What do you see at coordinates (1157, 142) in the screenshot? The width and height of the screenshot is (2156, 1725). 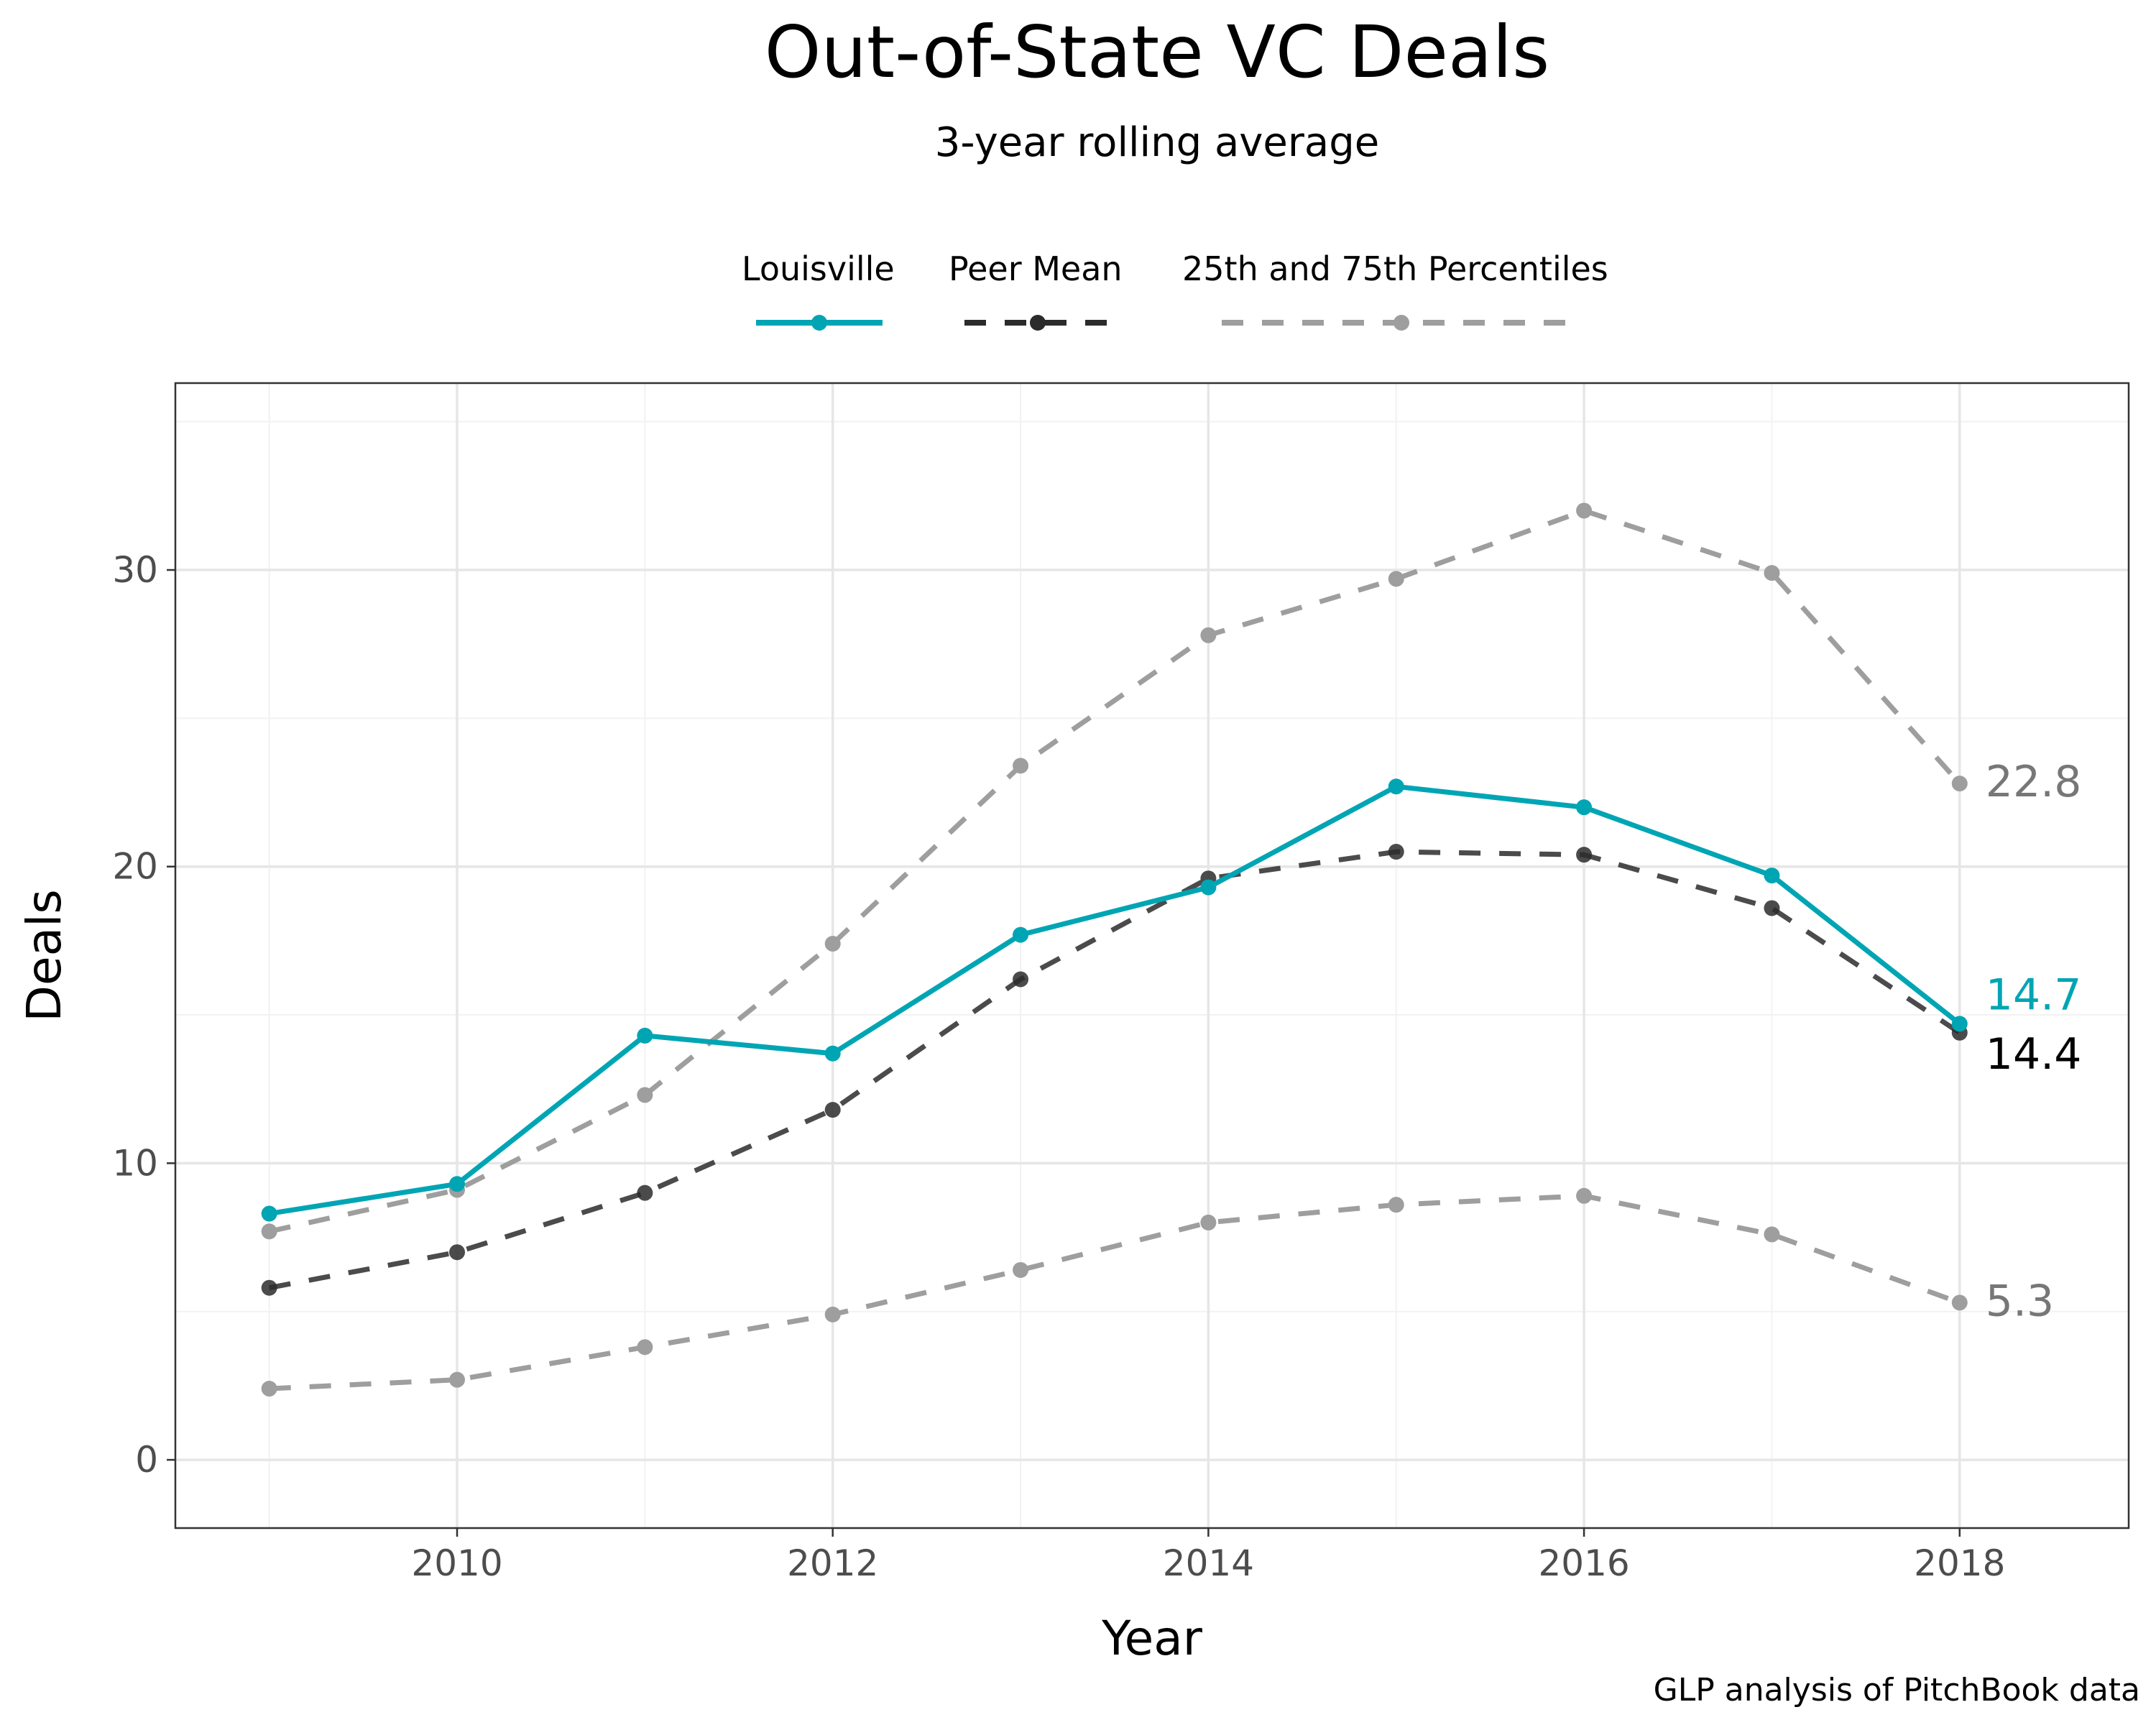 I see `chart-subtitle: 3-year rolling average` at bounding box center [1157, 142].